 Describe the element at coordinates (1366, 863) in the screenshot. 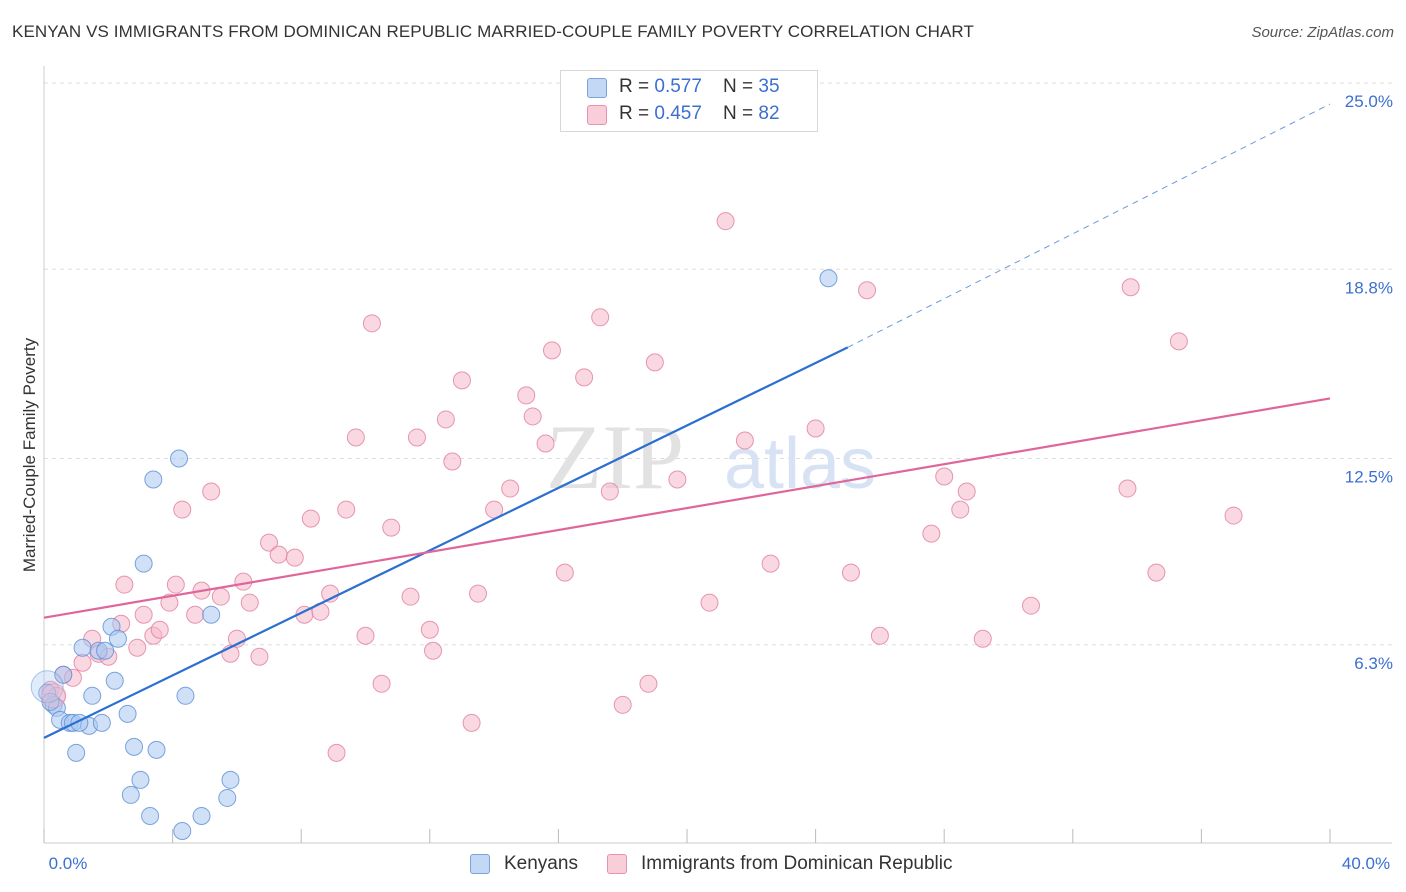

I see `x-tick-label: 40.0%` at that location.